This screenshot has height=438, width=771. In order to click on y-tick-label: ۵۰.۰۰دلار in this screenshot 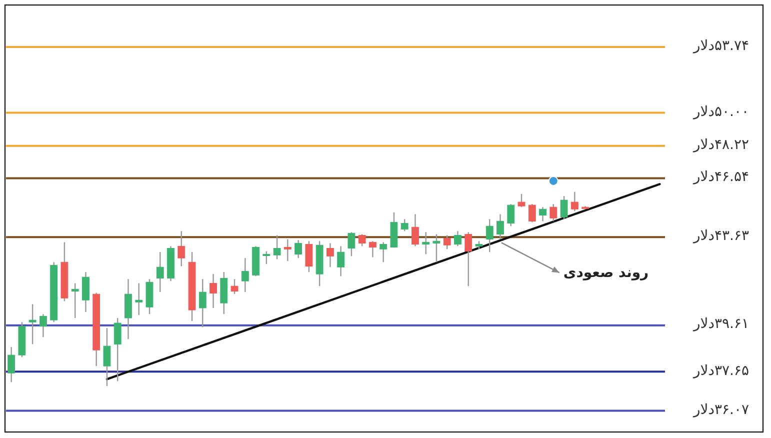, I will do `click(720, 112)`.